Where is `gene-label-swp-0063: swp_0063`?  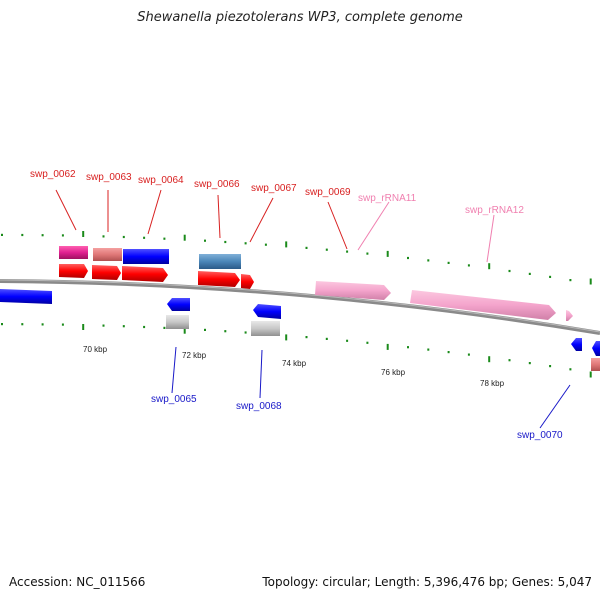 gene-label-swp-0063: swp_0063 is located at coordinates (109, 177).